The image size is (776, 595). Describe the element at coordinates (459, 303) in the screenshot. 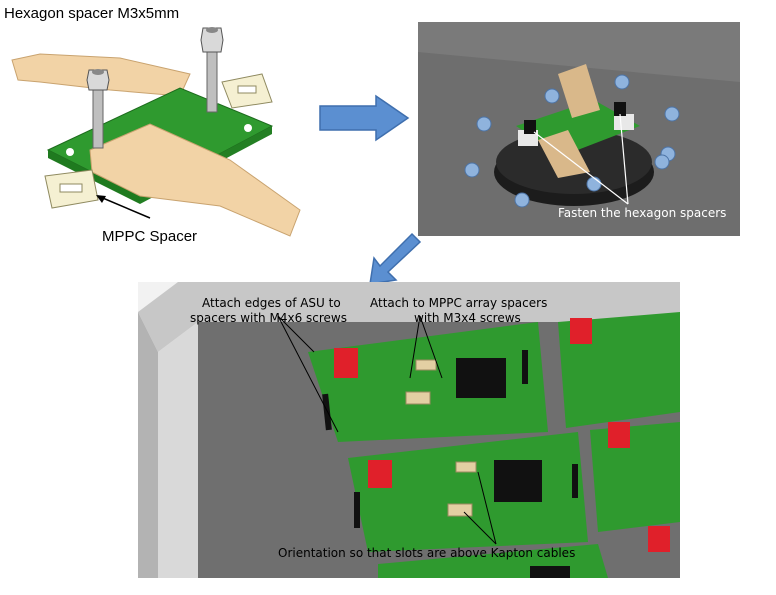

I see `callout-mppc-line1: Attach to MPPC array spacers` at that location.